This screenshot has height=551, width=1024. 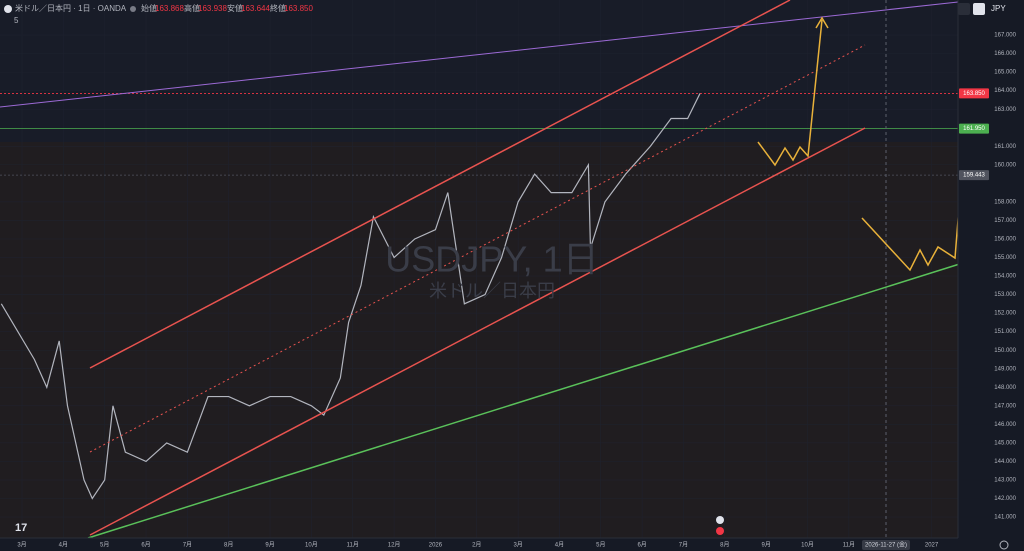 I want to click on crosshair-tag, so click(x=886, y=545).